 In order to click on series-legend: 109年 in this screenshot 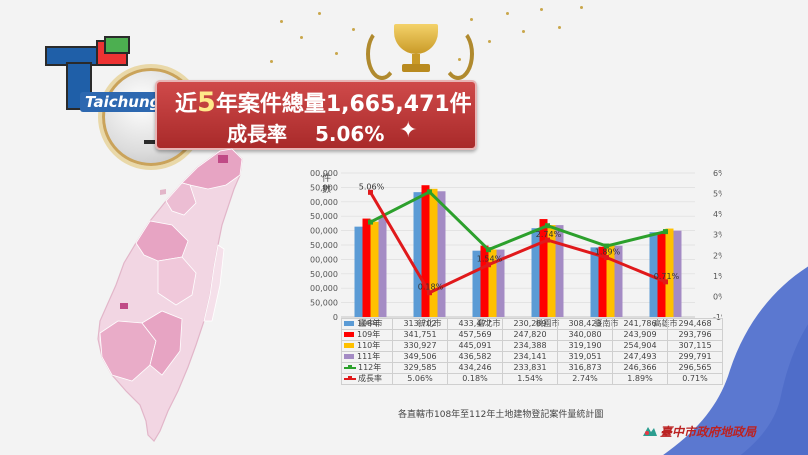, I will do `click(367, 335)`.